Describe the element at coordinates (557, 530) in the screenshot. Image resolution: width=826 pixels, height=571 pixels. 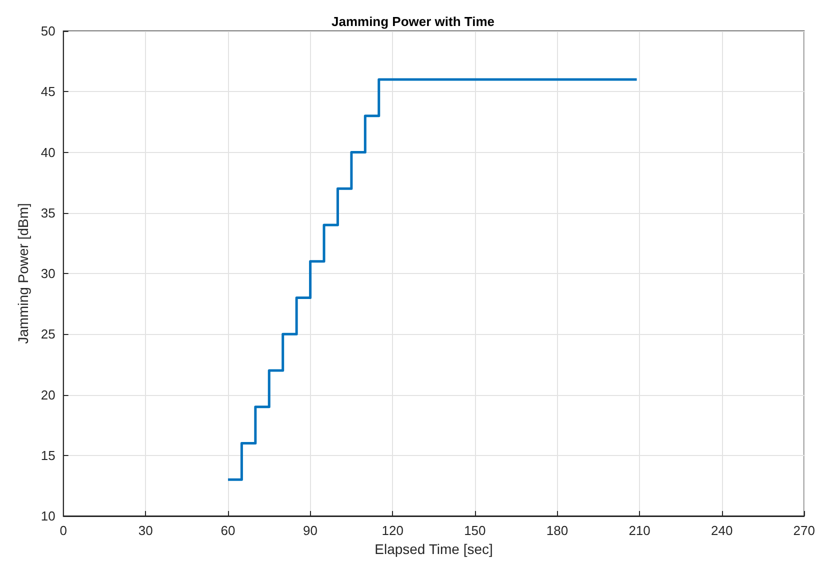
I see `x-tick-label: 180` at that location.